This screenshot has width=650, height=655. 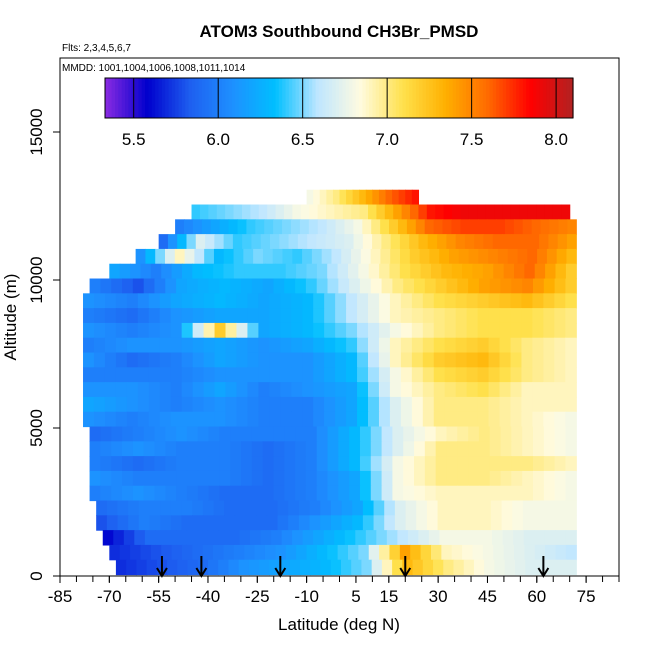 I want to click on x-tick-label: -40, so click(x=208, y=596).